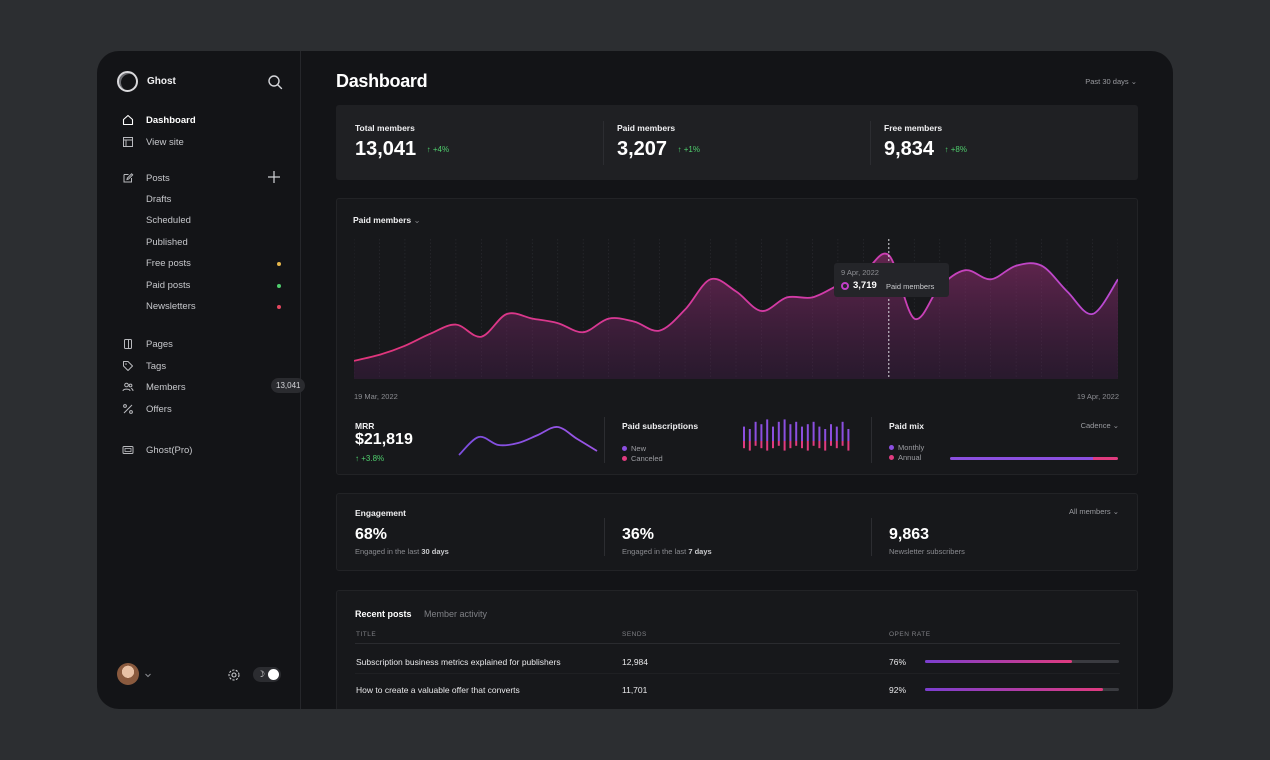 This screenshot has height=760, width=1270. I want to click on sidebar-item-free-posts: Free posts, so click(213, 264).